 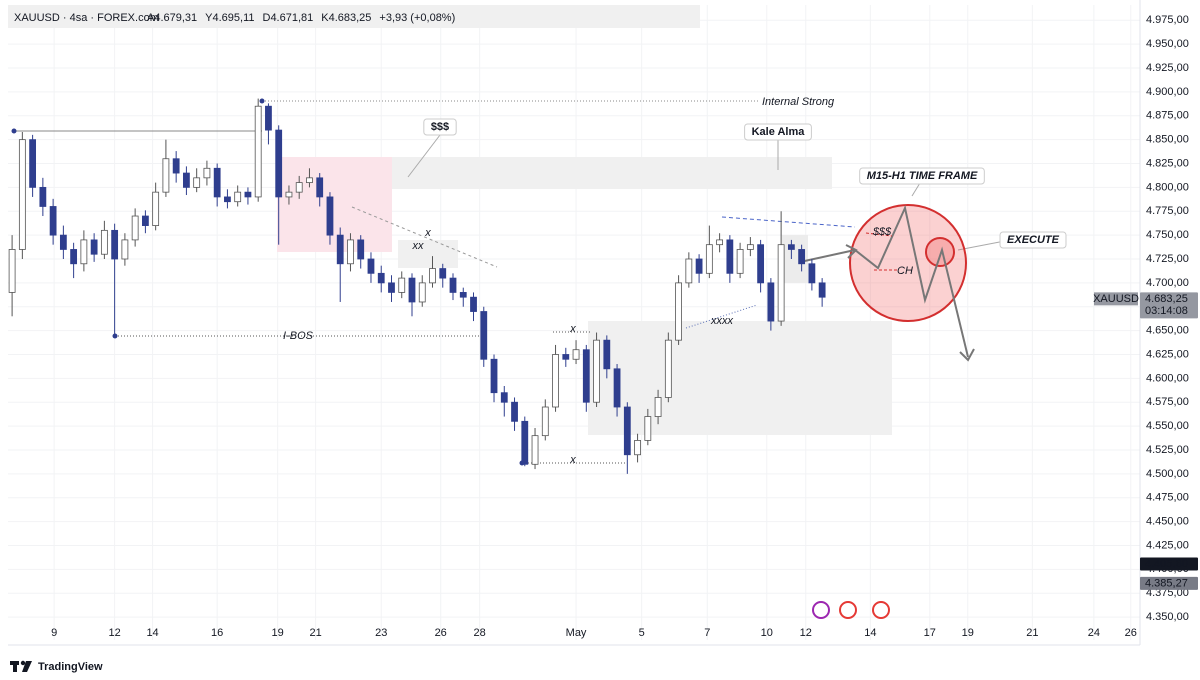 What do you see at coordinates (968, 633) in the screenshot?
I see `x-tick-label: 19` at bounding box center [968, 633].